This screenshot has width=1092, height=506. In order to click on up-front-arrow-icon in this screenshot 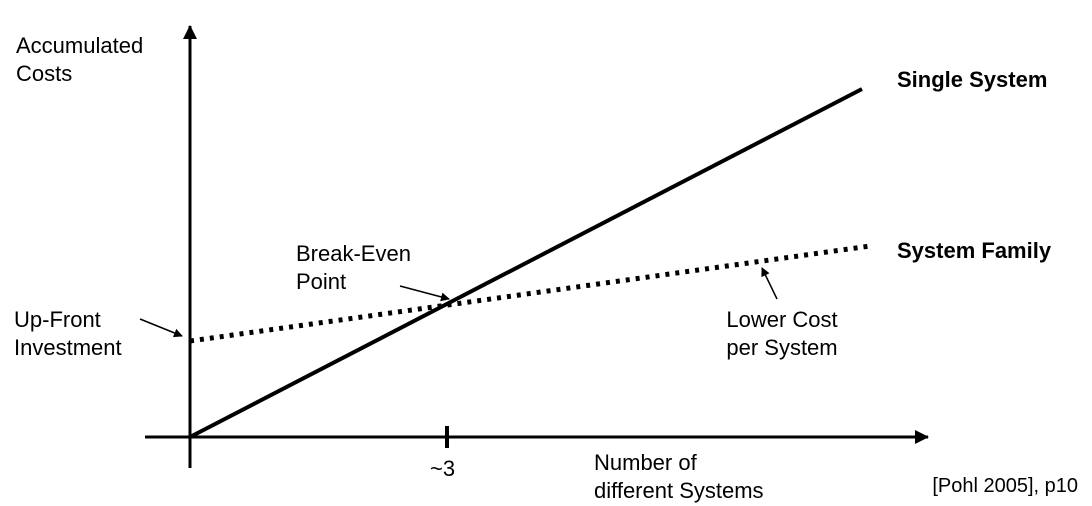, I will do `click(161, 328)`.